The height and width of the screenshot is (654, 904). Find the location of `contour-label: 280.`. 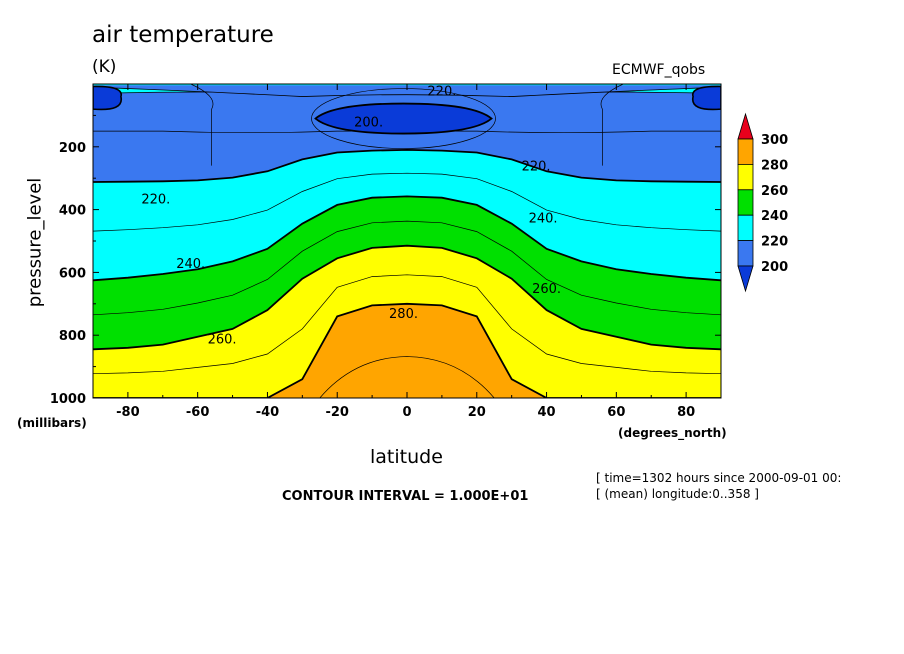

contour-label: 280. is located at coordinates (403, 314).